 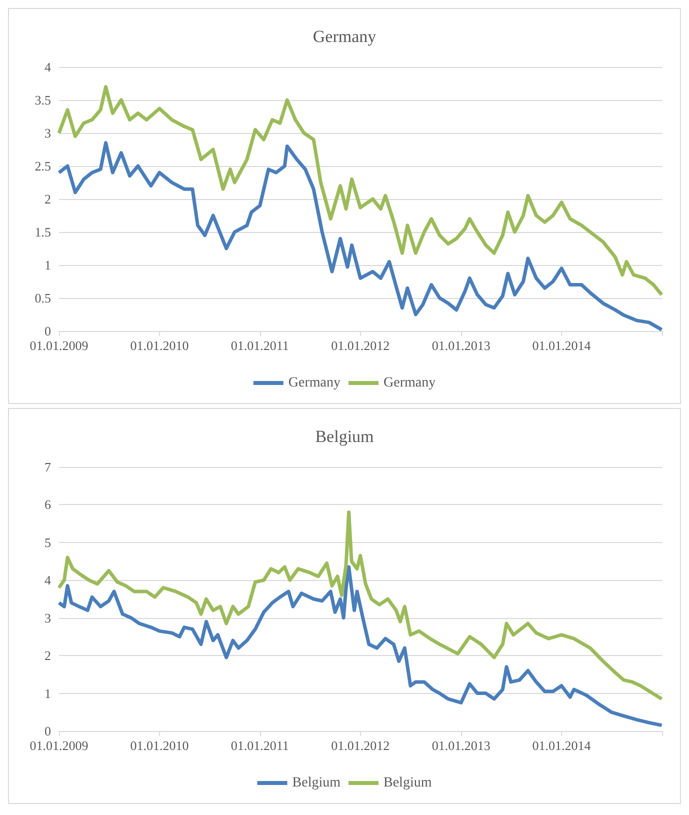 What do you see at coordinates (42, 298) in the screenshot?
I see `y-tick-label: 0.5` at bounding box center [42, 298].